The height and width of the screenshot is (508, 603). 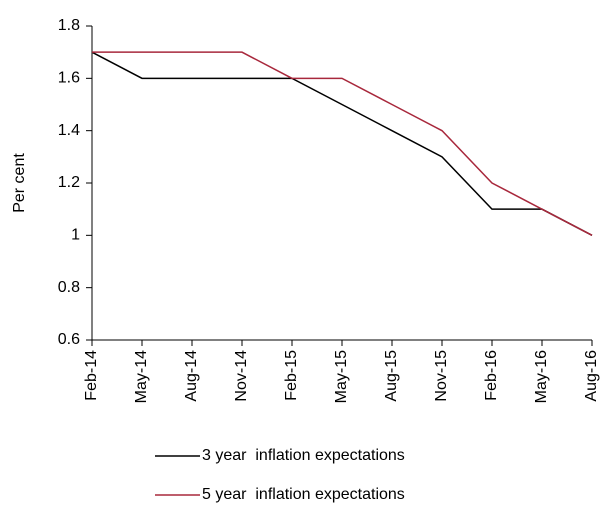 What do you see at coordinates (591, 376) in the screenshot?
I see `x-tick-label: Aug-16` at bounding box center [591, 376].